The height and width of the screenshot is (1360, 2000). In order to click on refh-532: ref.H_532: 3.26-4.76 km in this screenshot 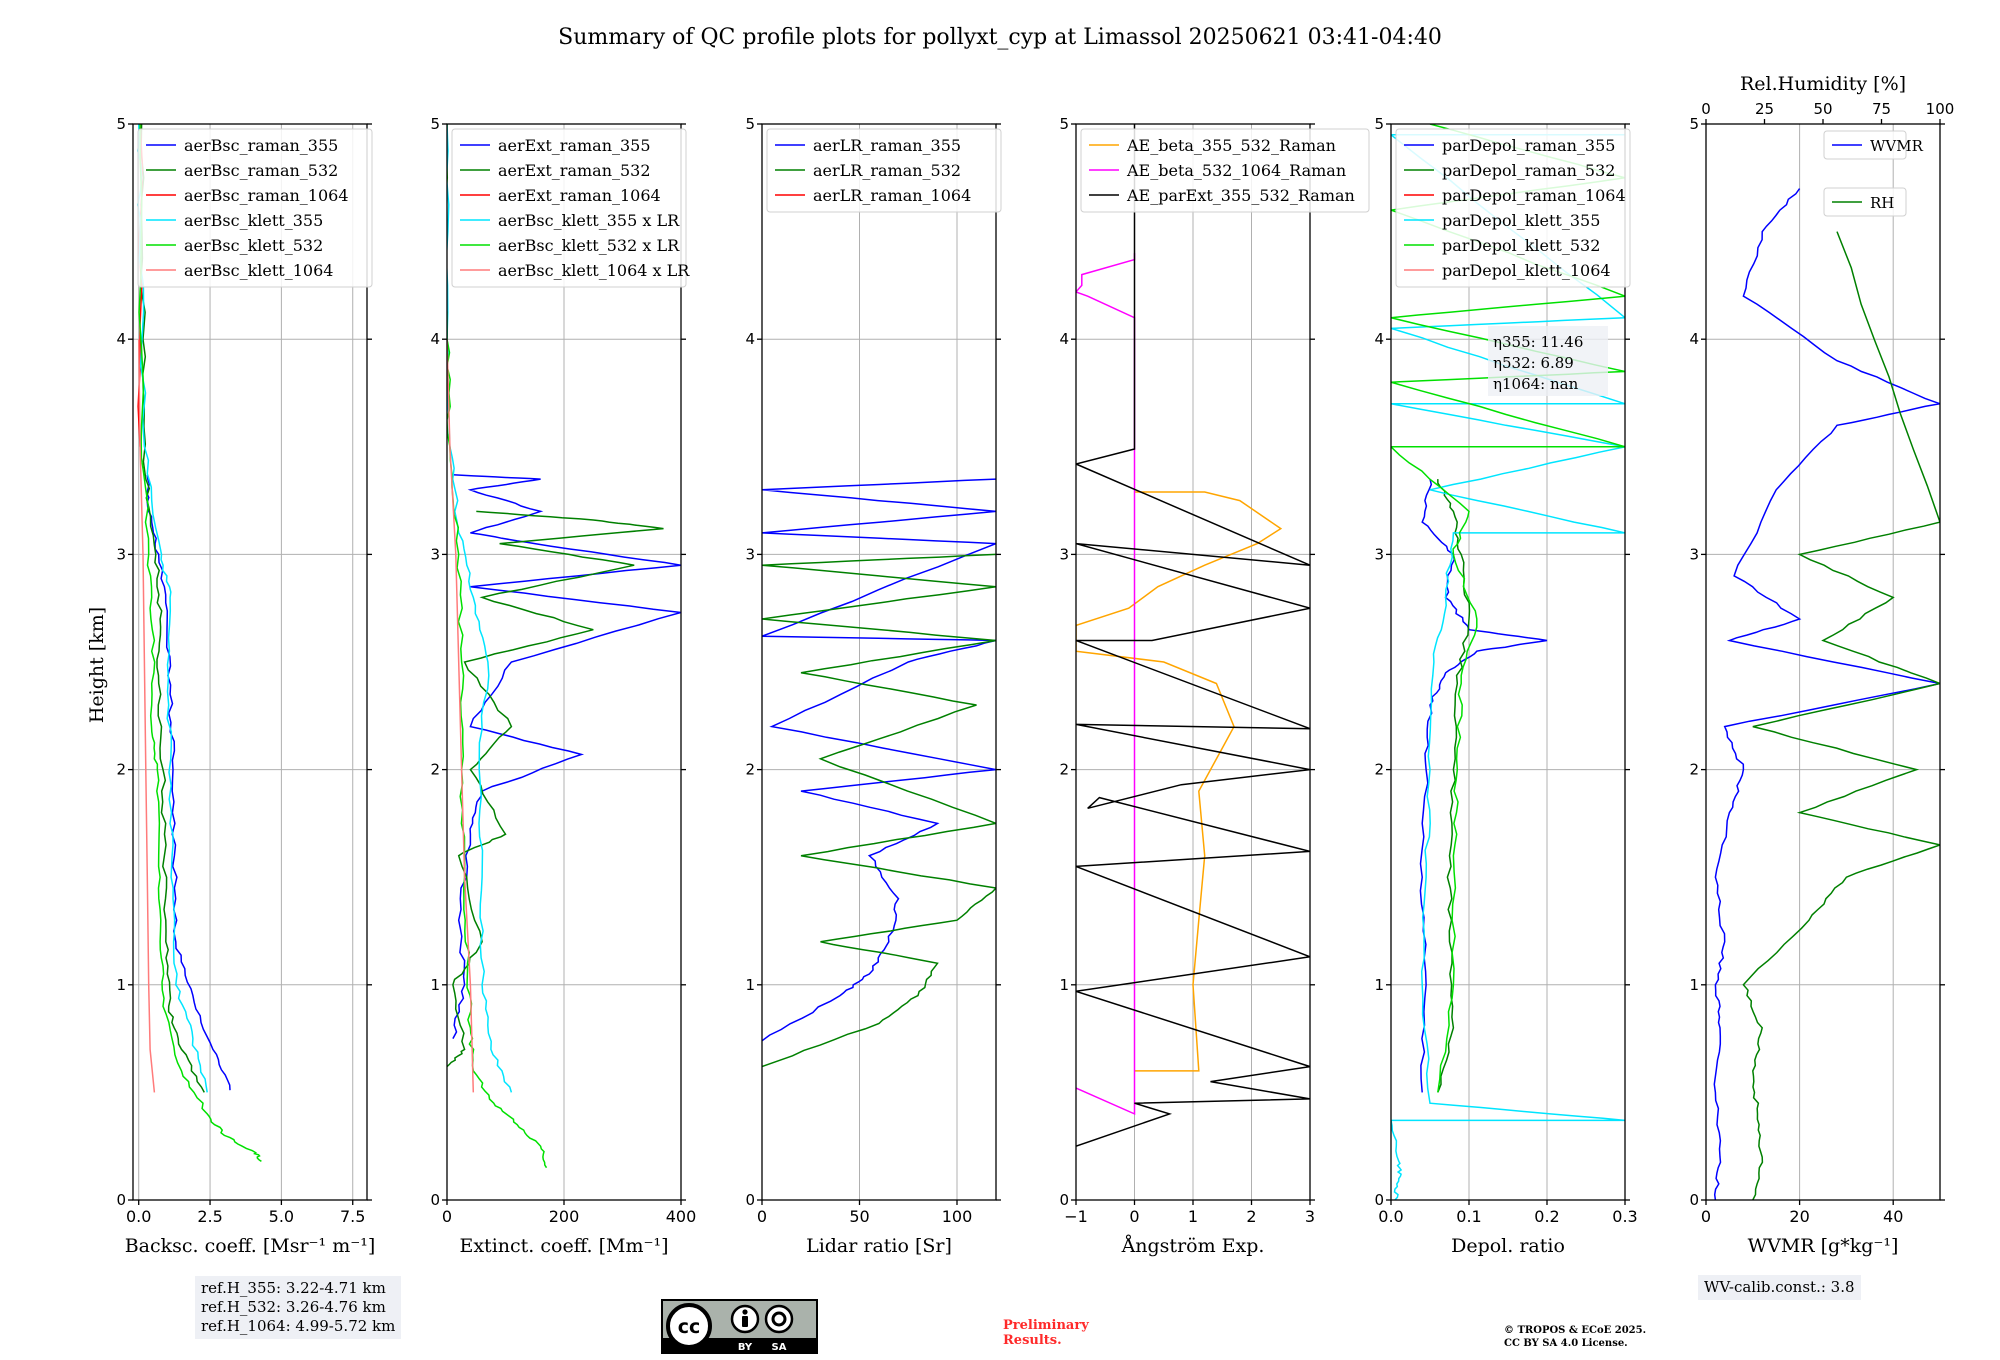, I will do `click(293, 1307)`.